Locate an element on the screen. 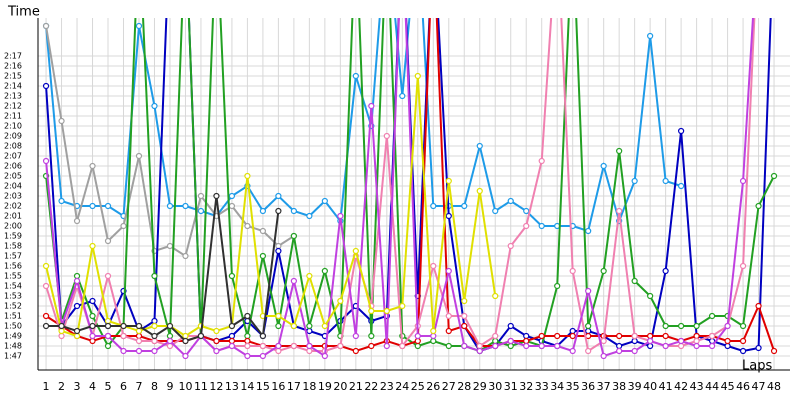 This screenshot has width=800, height=400. y-tick-label: 1:51 is located at coordinates (13, 316).